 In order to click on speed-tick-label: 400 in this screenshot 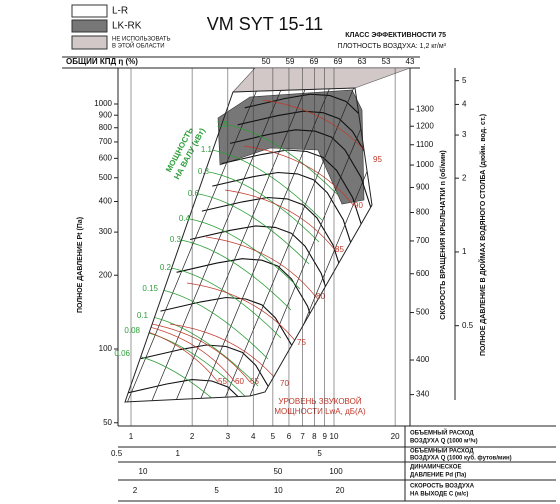, I will do `click(423, 359)`.